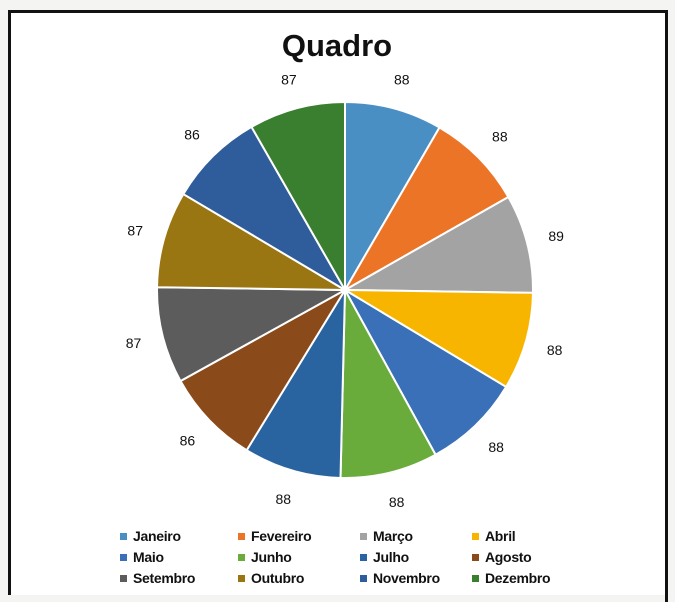 The width and height of the screenshot is (675, 602). What do you see at coordinates (283, 499) in the screenshot?
I see `data-label-julho: 88` at bounding box center [283, 499].